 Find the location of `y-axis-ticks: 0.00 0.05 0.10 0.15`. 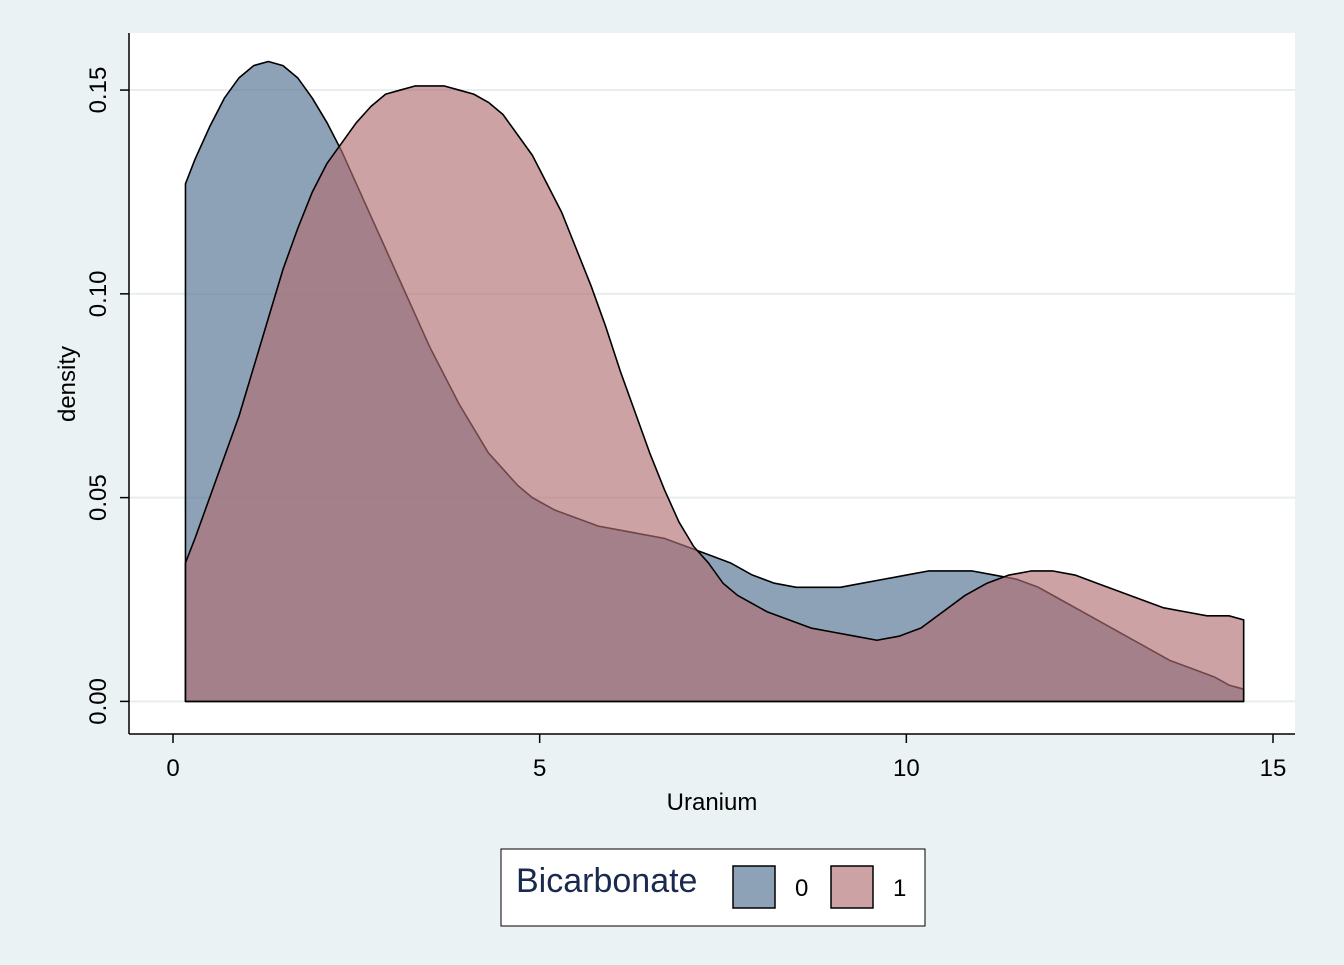

y-axis-ticks: 0.00 0.05 0.10 0.15 is located at coordinates (107, 396).